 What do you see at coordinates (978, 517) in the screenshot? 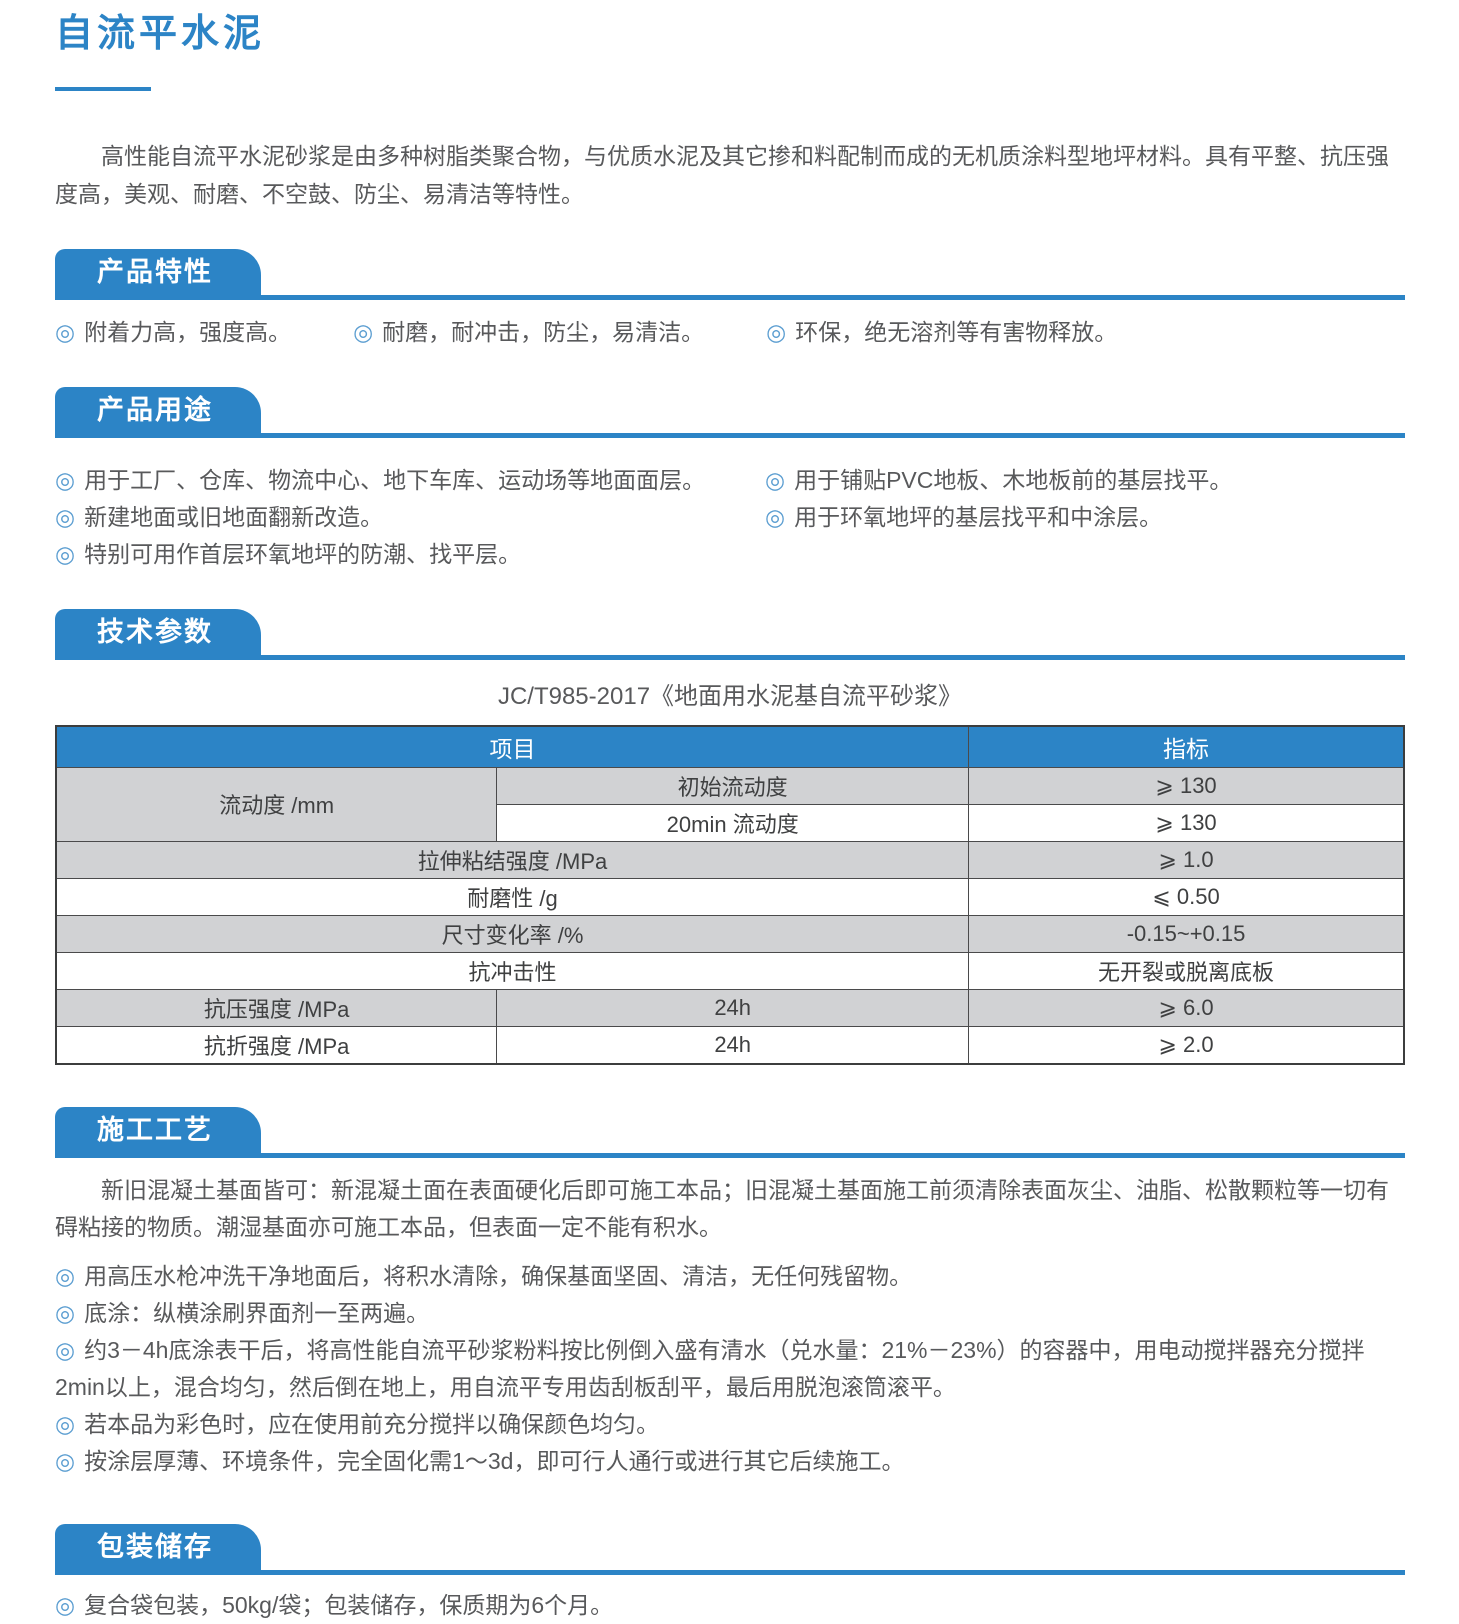
I see `list-item-text: 用于环氧地坪的基层找平和中涂层。` at bounding box center [978, 517].